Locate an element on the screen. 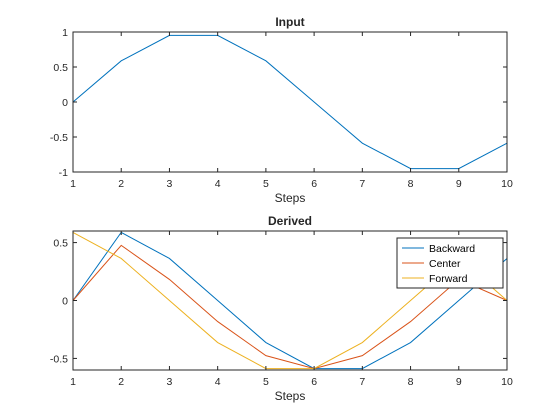 The height and width of the screenshot is (420, 560). chart-title-derived: Derived is located at coordinates (290, 221).